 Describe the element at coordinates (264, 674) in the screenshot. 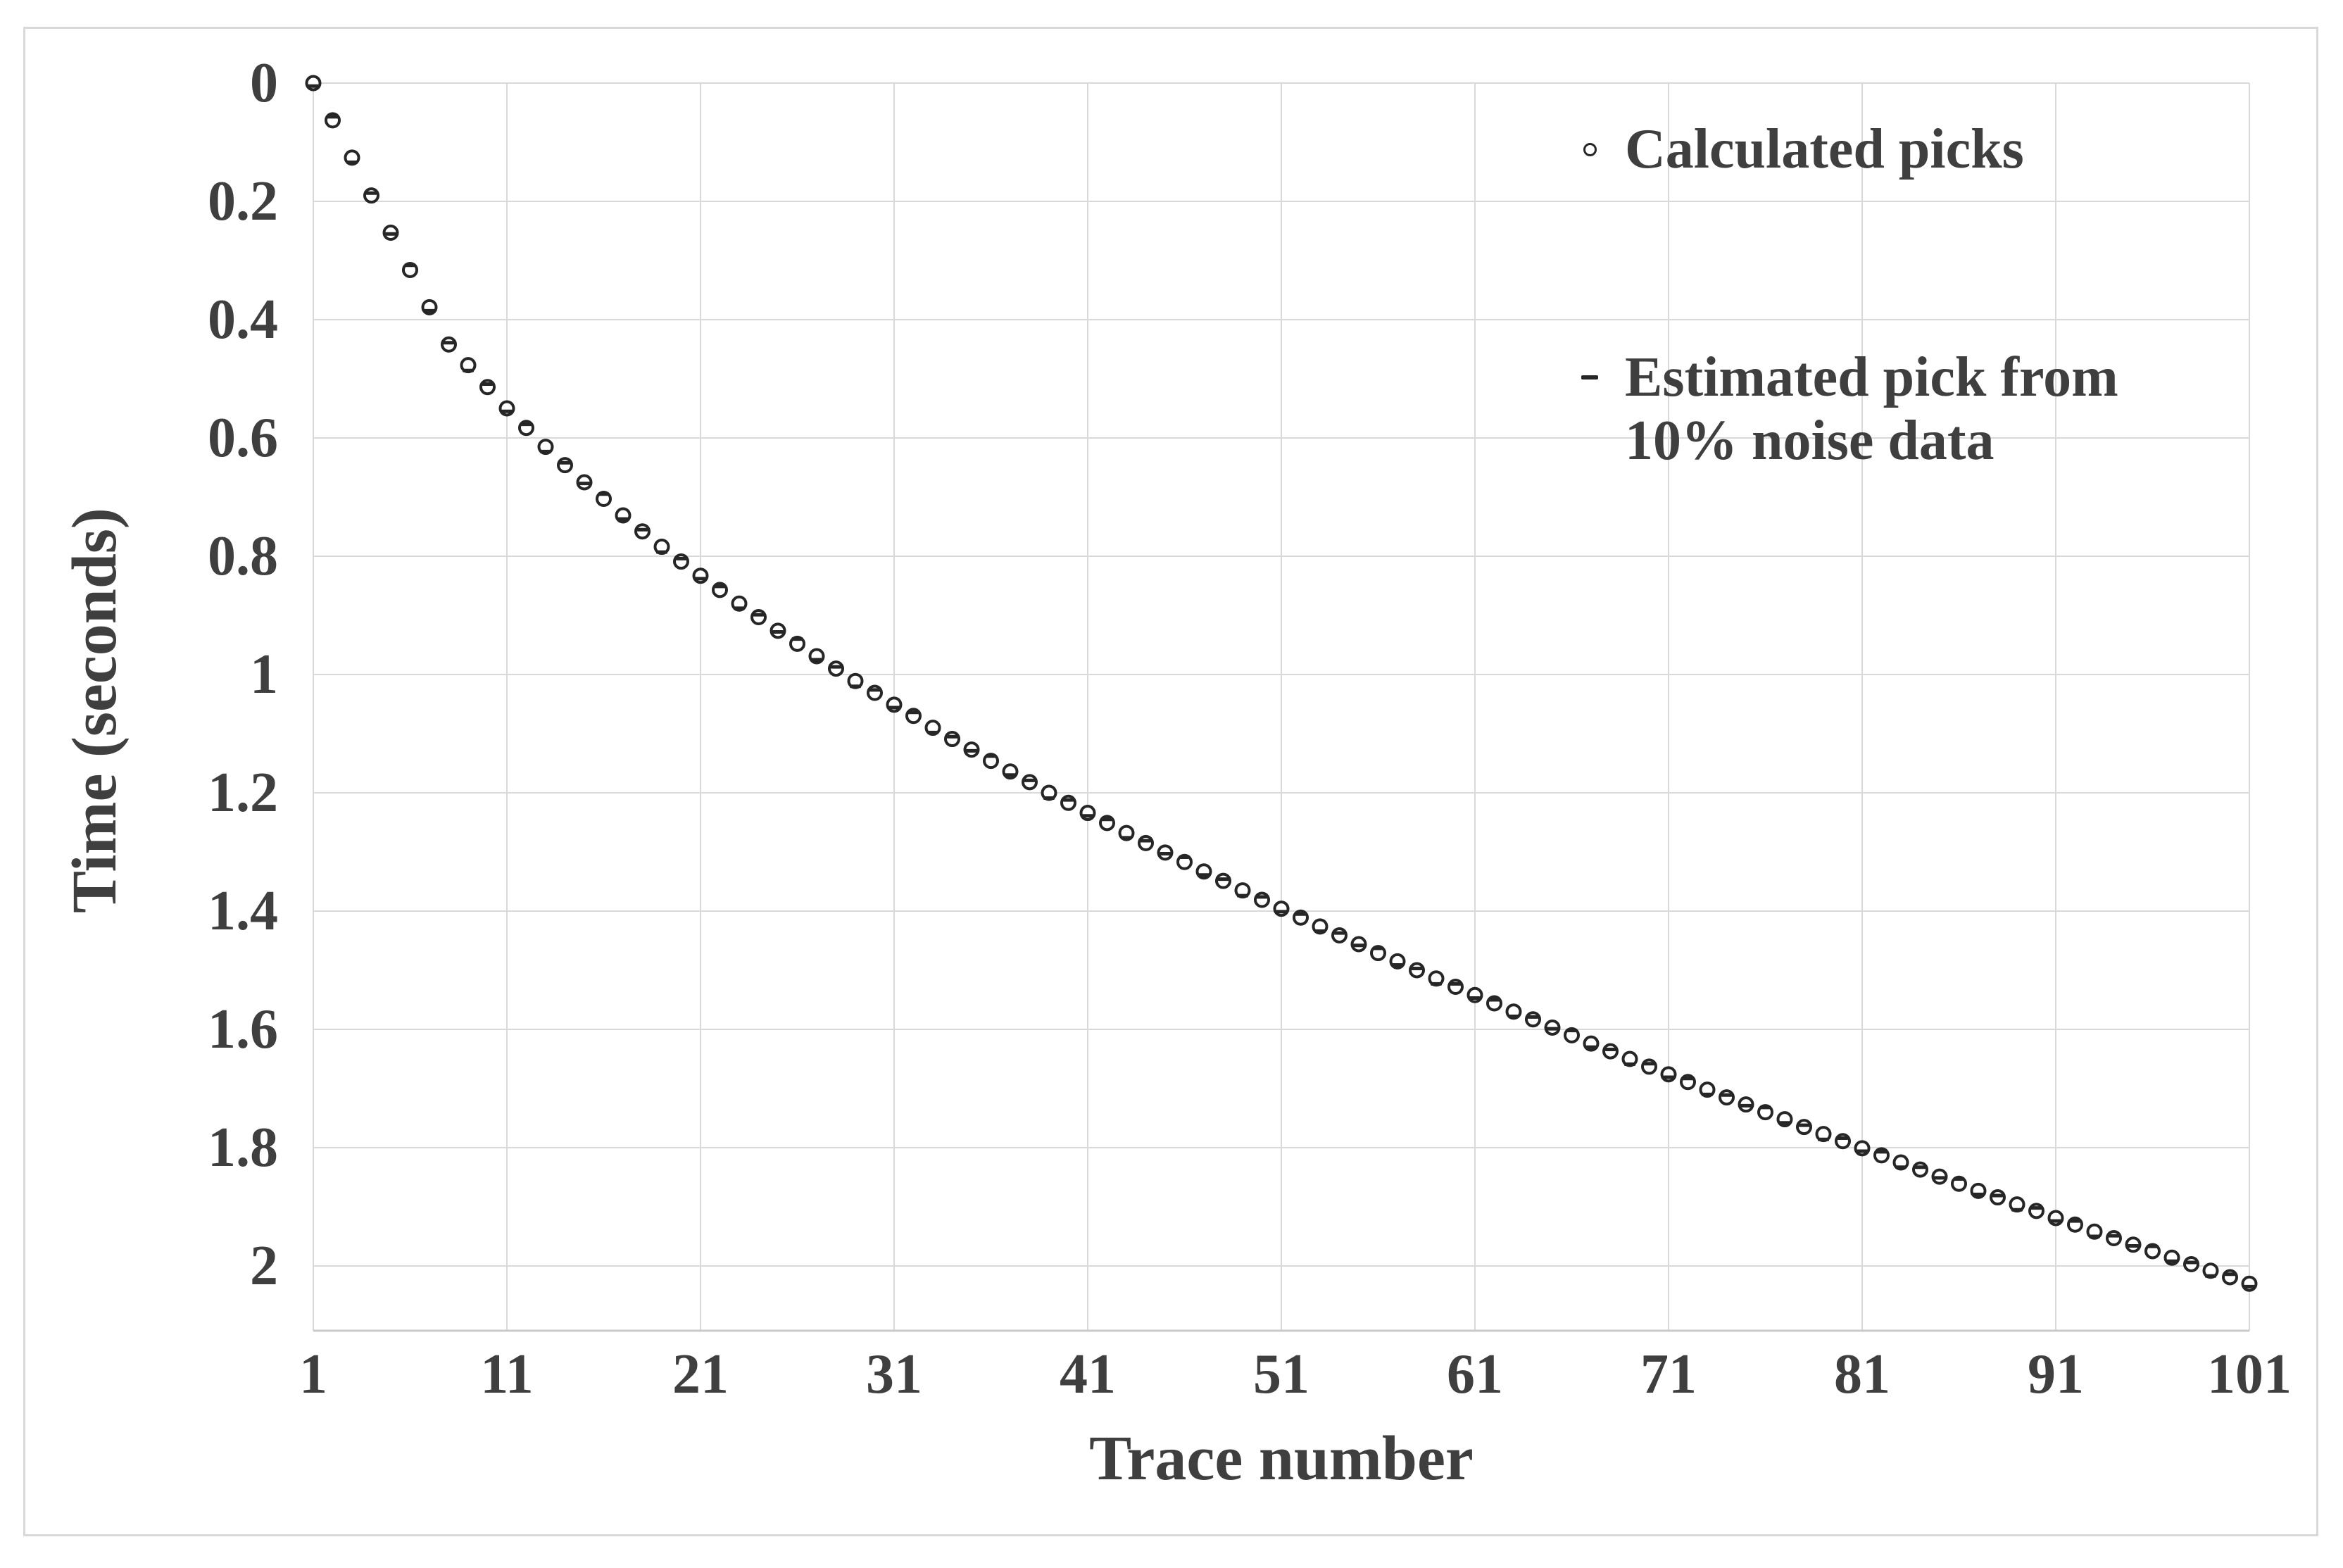

I see `y-tick-label: 1` at that location.